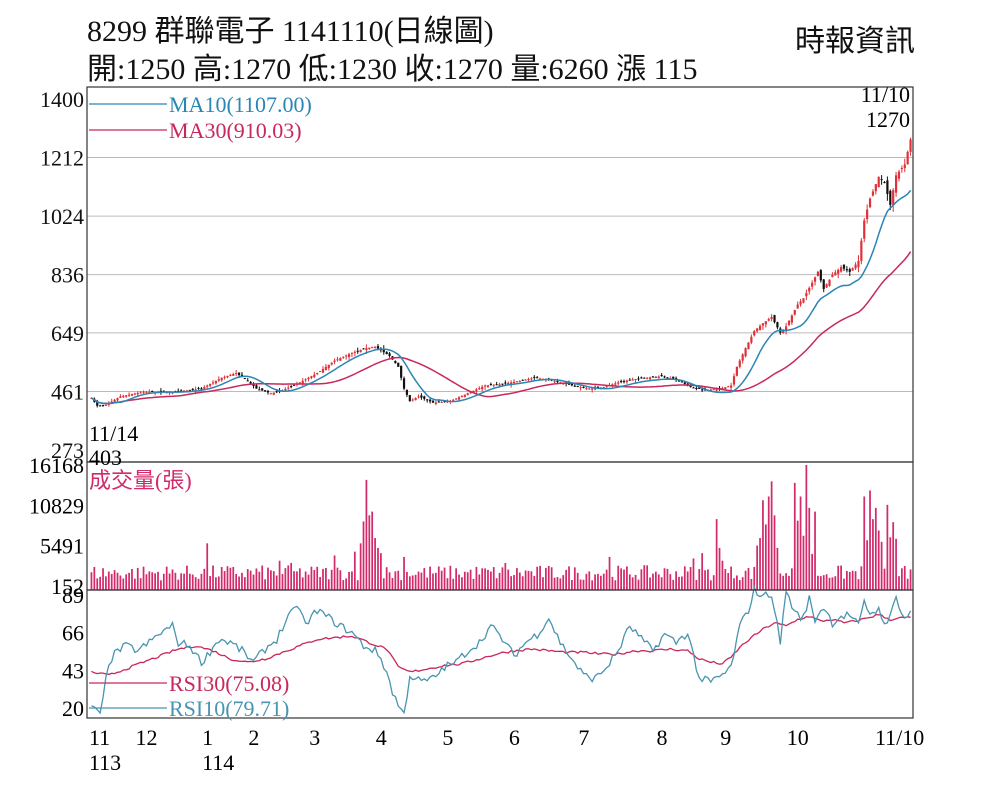 This screenshot has height=800, width=1000. Describe the element at coordinates (62, 216) in the screenshot. I see `price-tick-label: 1024` at that location.